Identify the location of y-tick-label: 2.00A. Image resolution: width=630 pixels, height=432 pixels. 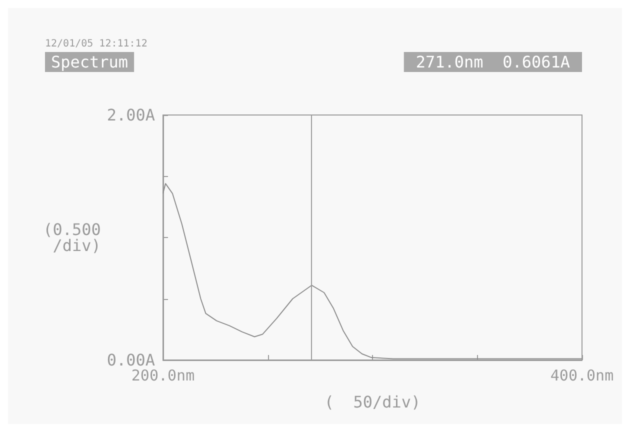
(131, 115).